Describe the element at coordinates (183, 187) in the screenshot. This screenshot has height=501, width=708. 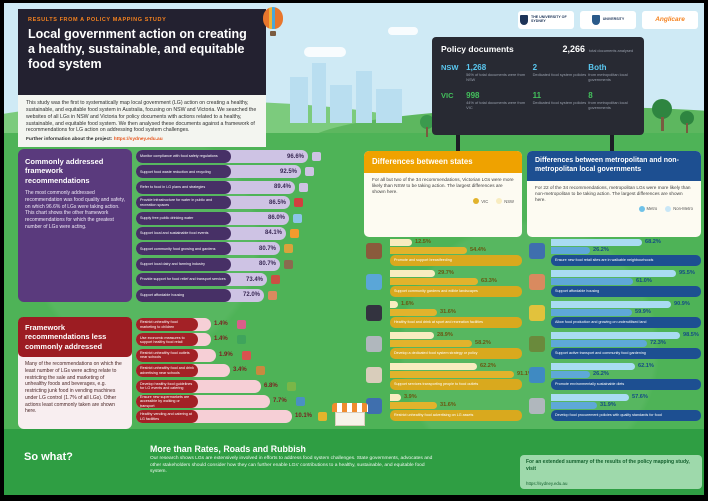
I see `bar-label: Refer to food in LG plans and strategies` at that location.